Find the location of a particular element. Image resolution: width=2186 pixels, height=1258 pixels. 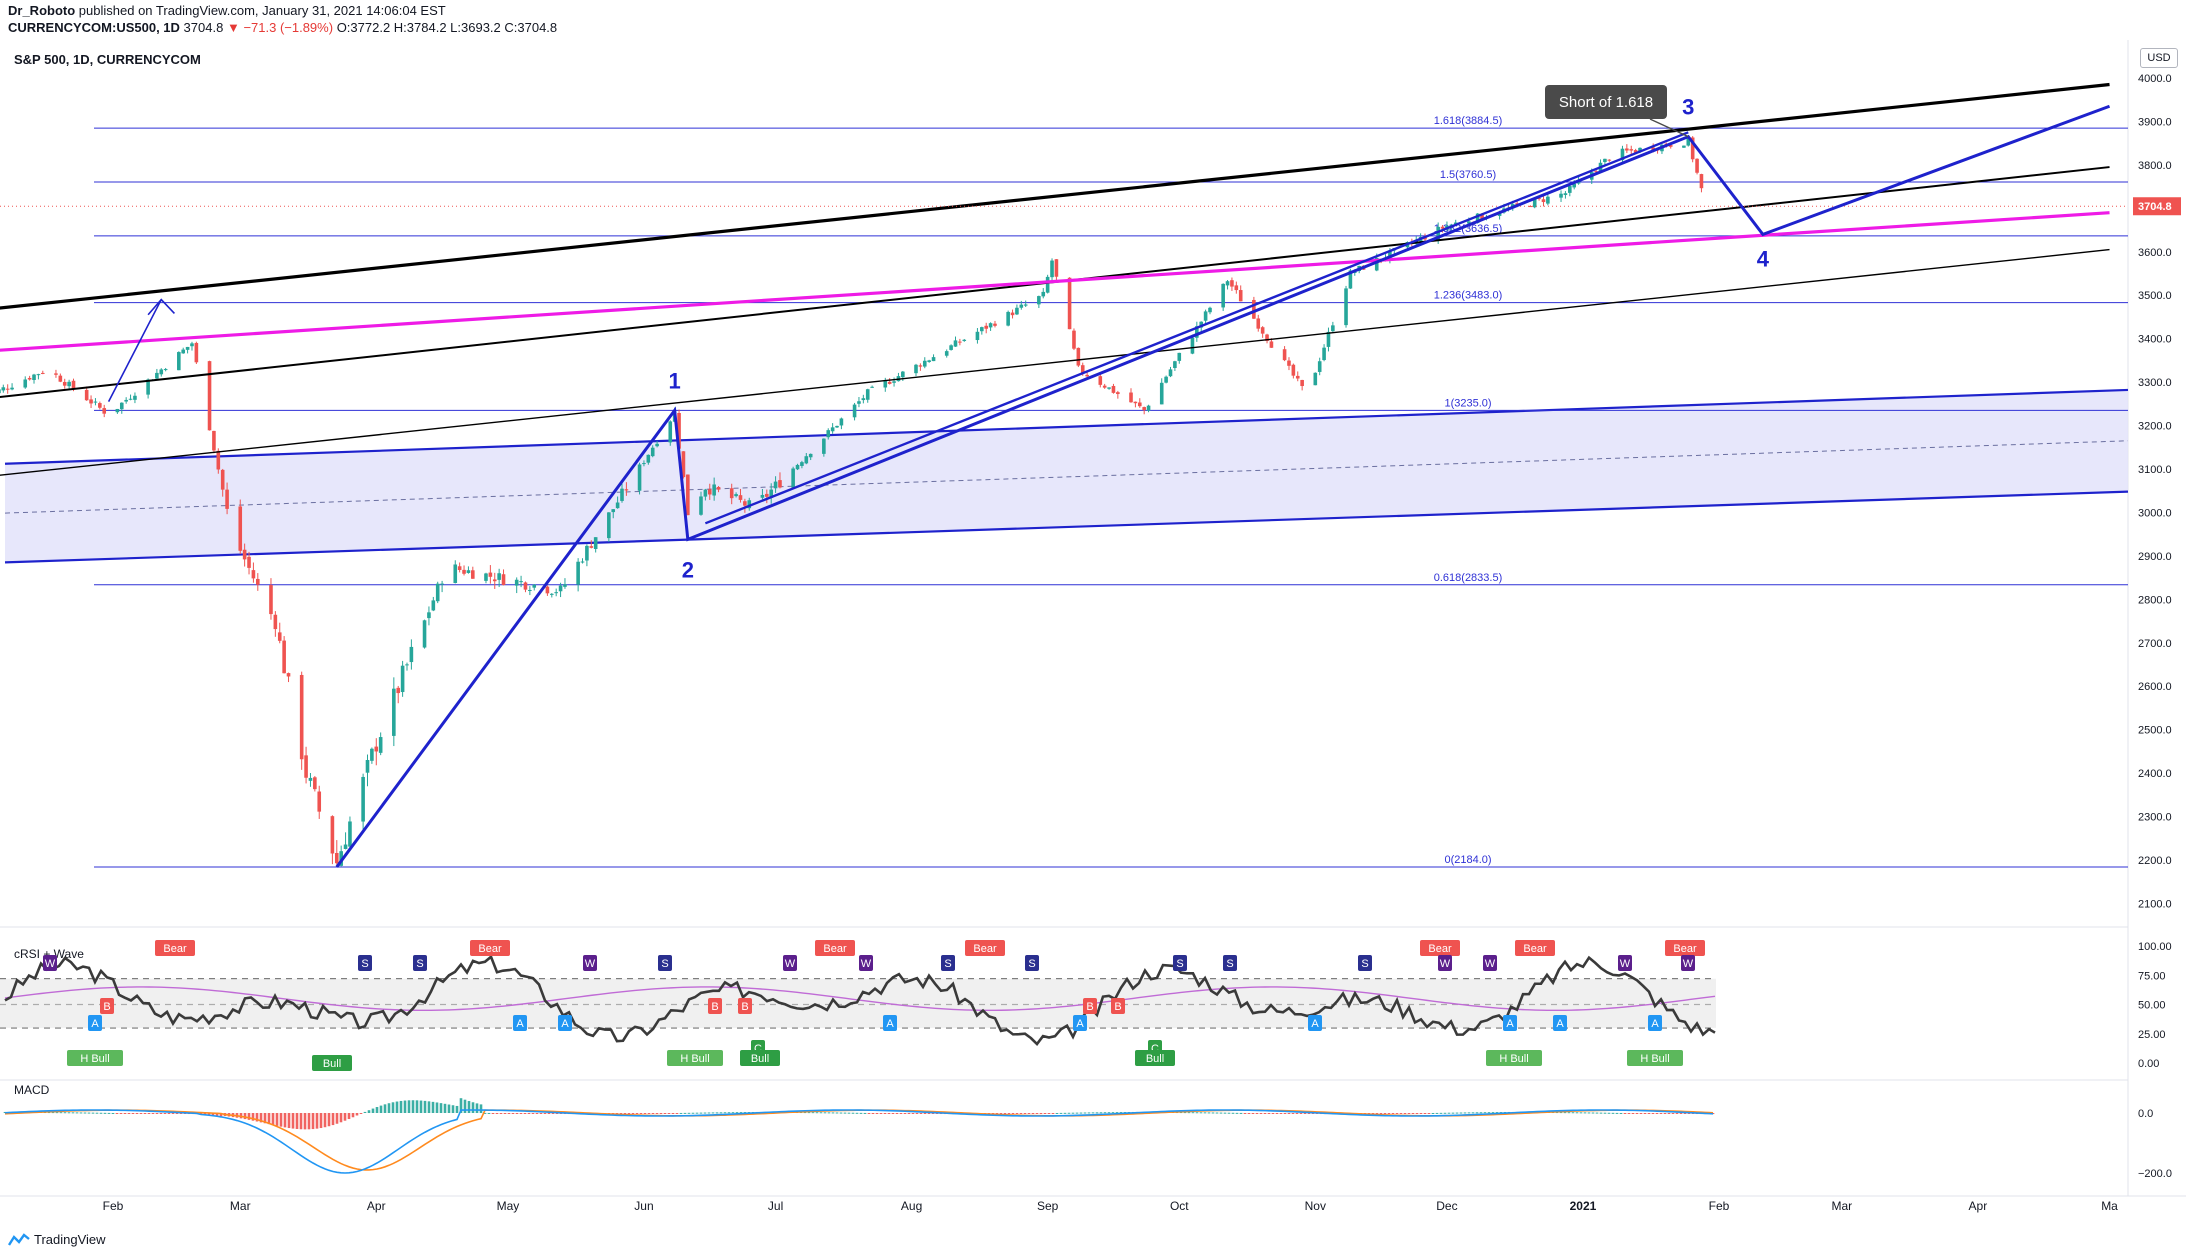

crsi-signal-badge: B is located at coordinates (715, 1006).